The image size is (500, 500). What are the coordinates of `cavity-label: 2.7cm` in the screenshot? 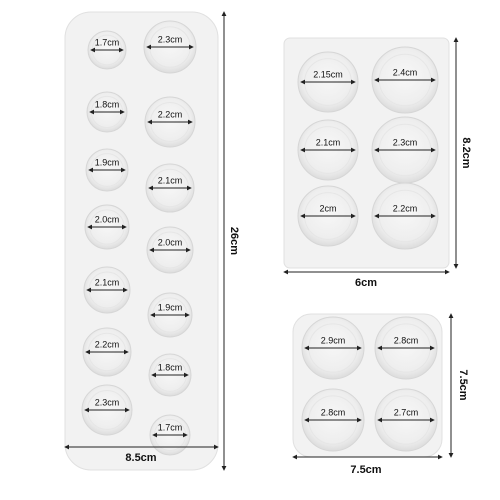 It's located at (406, 412).